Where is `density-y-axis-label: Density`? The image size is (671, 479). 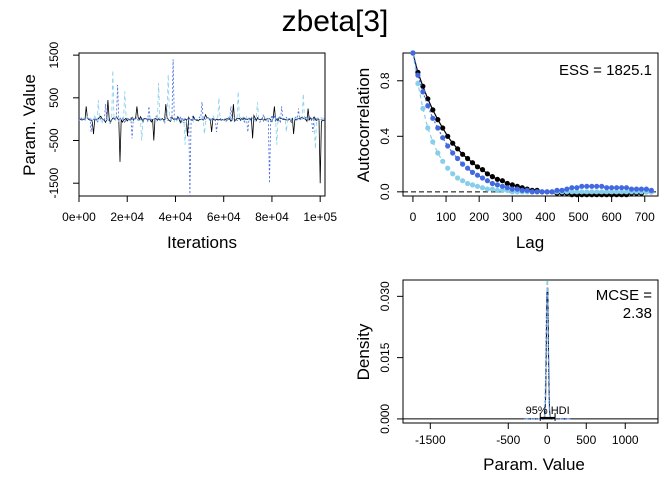 density-y-axis-label: Density is located at coordinates (363, 351).